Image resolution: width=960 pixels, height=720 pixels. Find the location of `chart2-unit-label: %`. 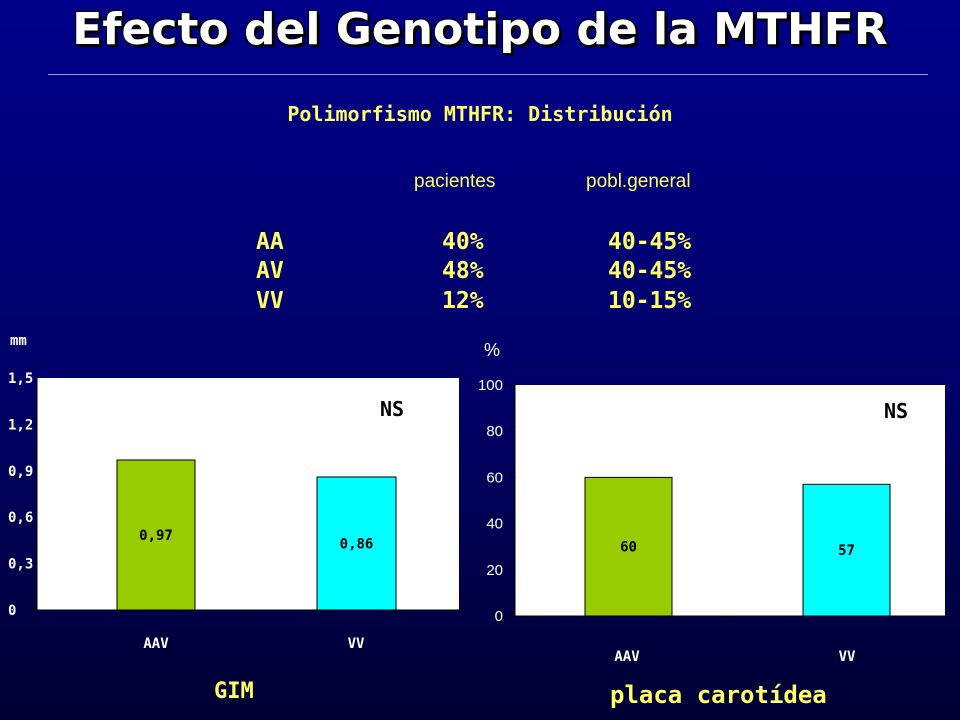

chart2-unit-label: % is located at coordinates (492, 350).